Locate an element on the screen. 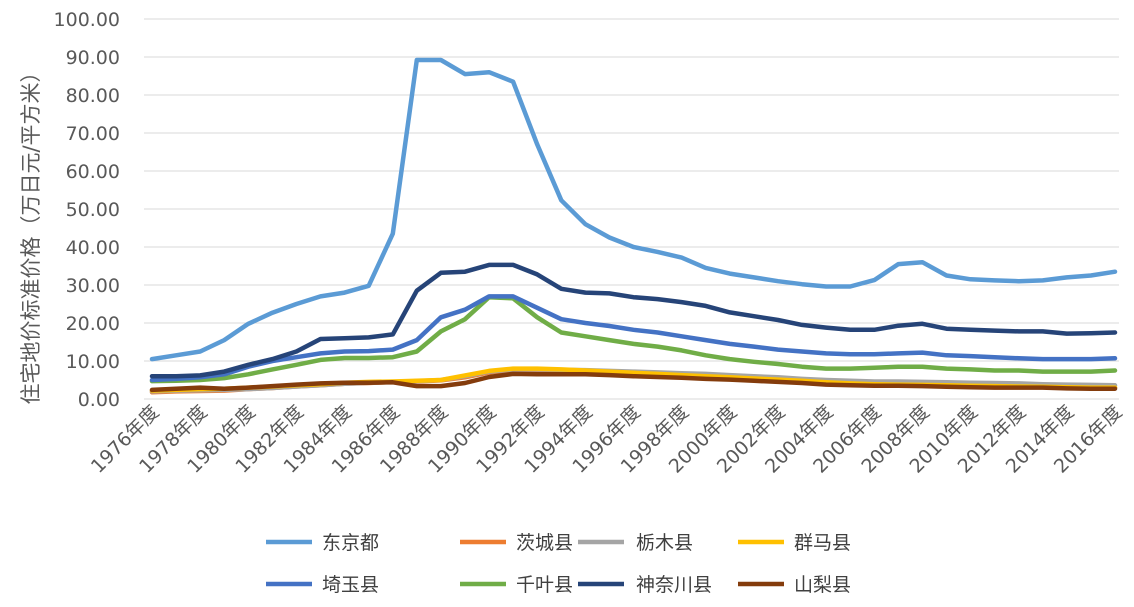 This screenshot has width=1134, height=607. legend-item: 埼玉县 is located at coordinates (322, 585).